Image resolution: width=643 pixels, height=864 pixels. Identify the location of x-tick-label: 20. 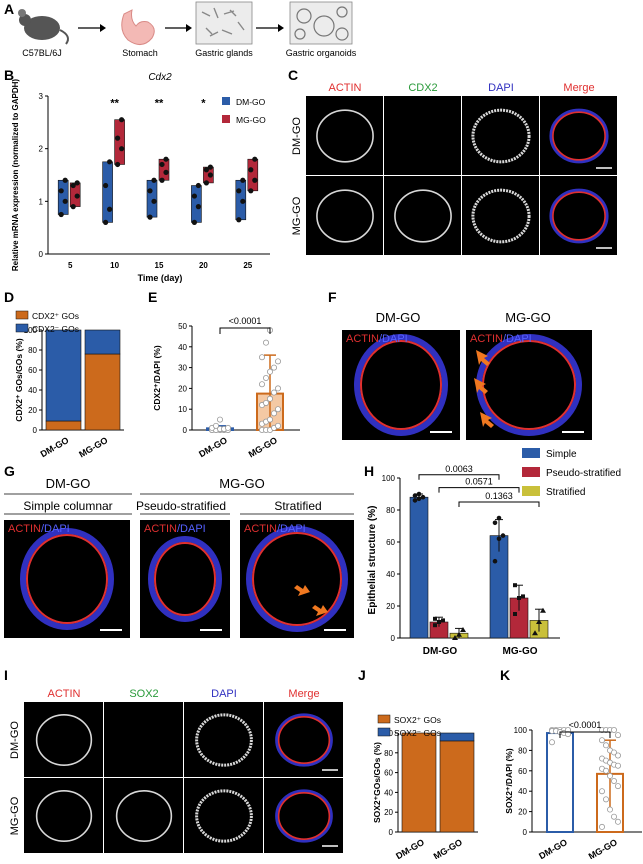
(203, 265).